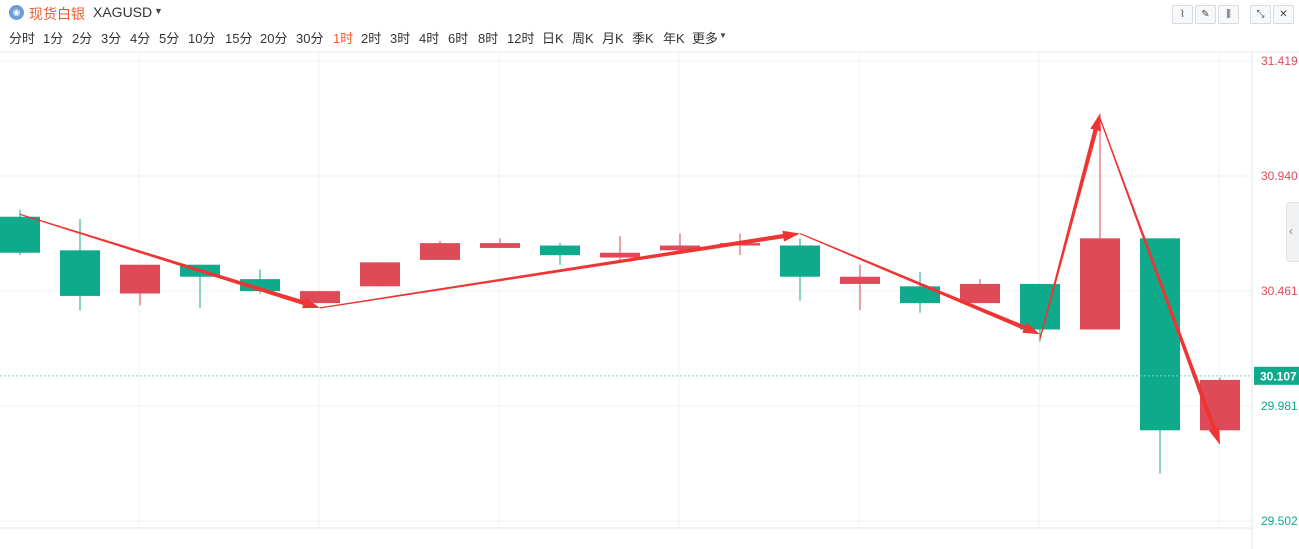  I want to click on close-icon: ✕, so click(1283, 14).